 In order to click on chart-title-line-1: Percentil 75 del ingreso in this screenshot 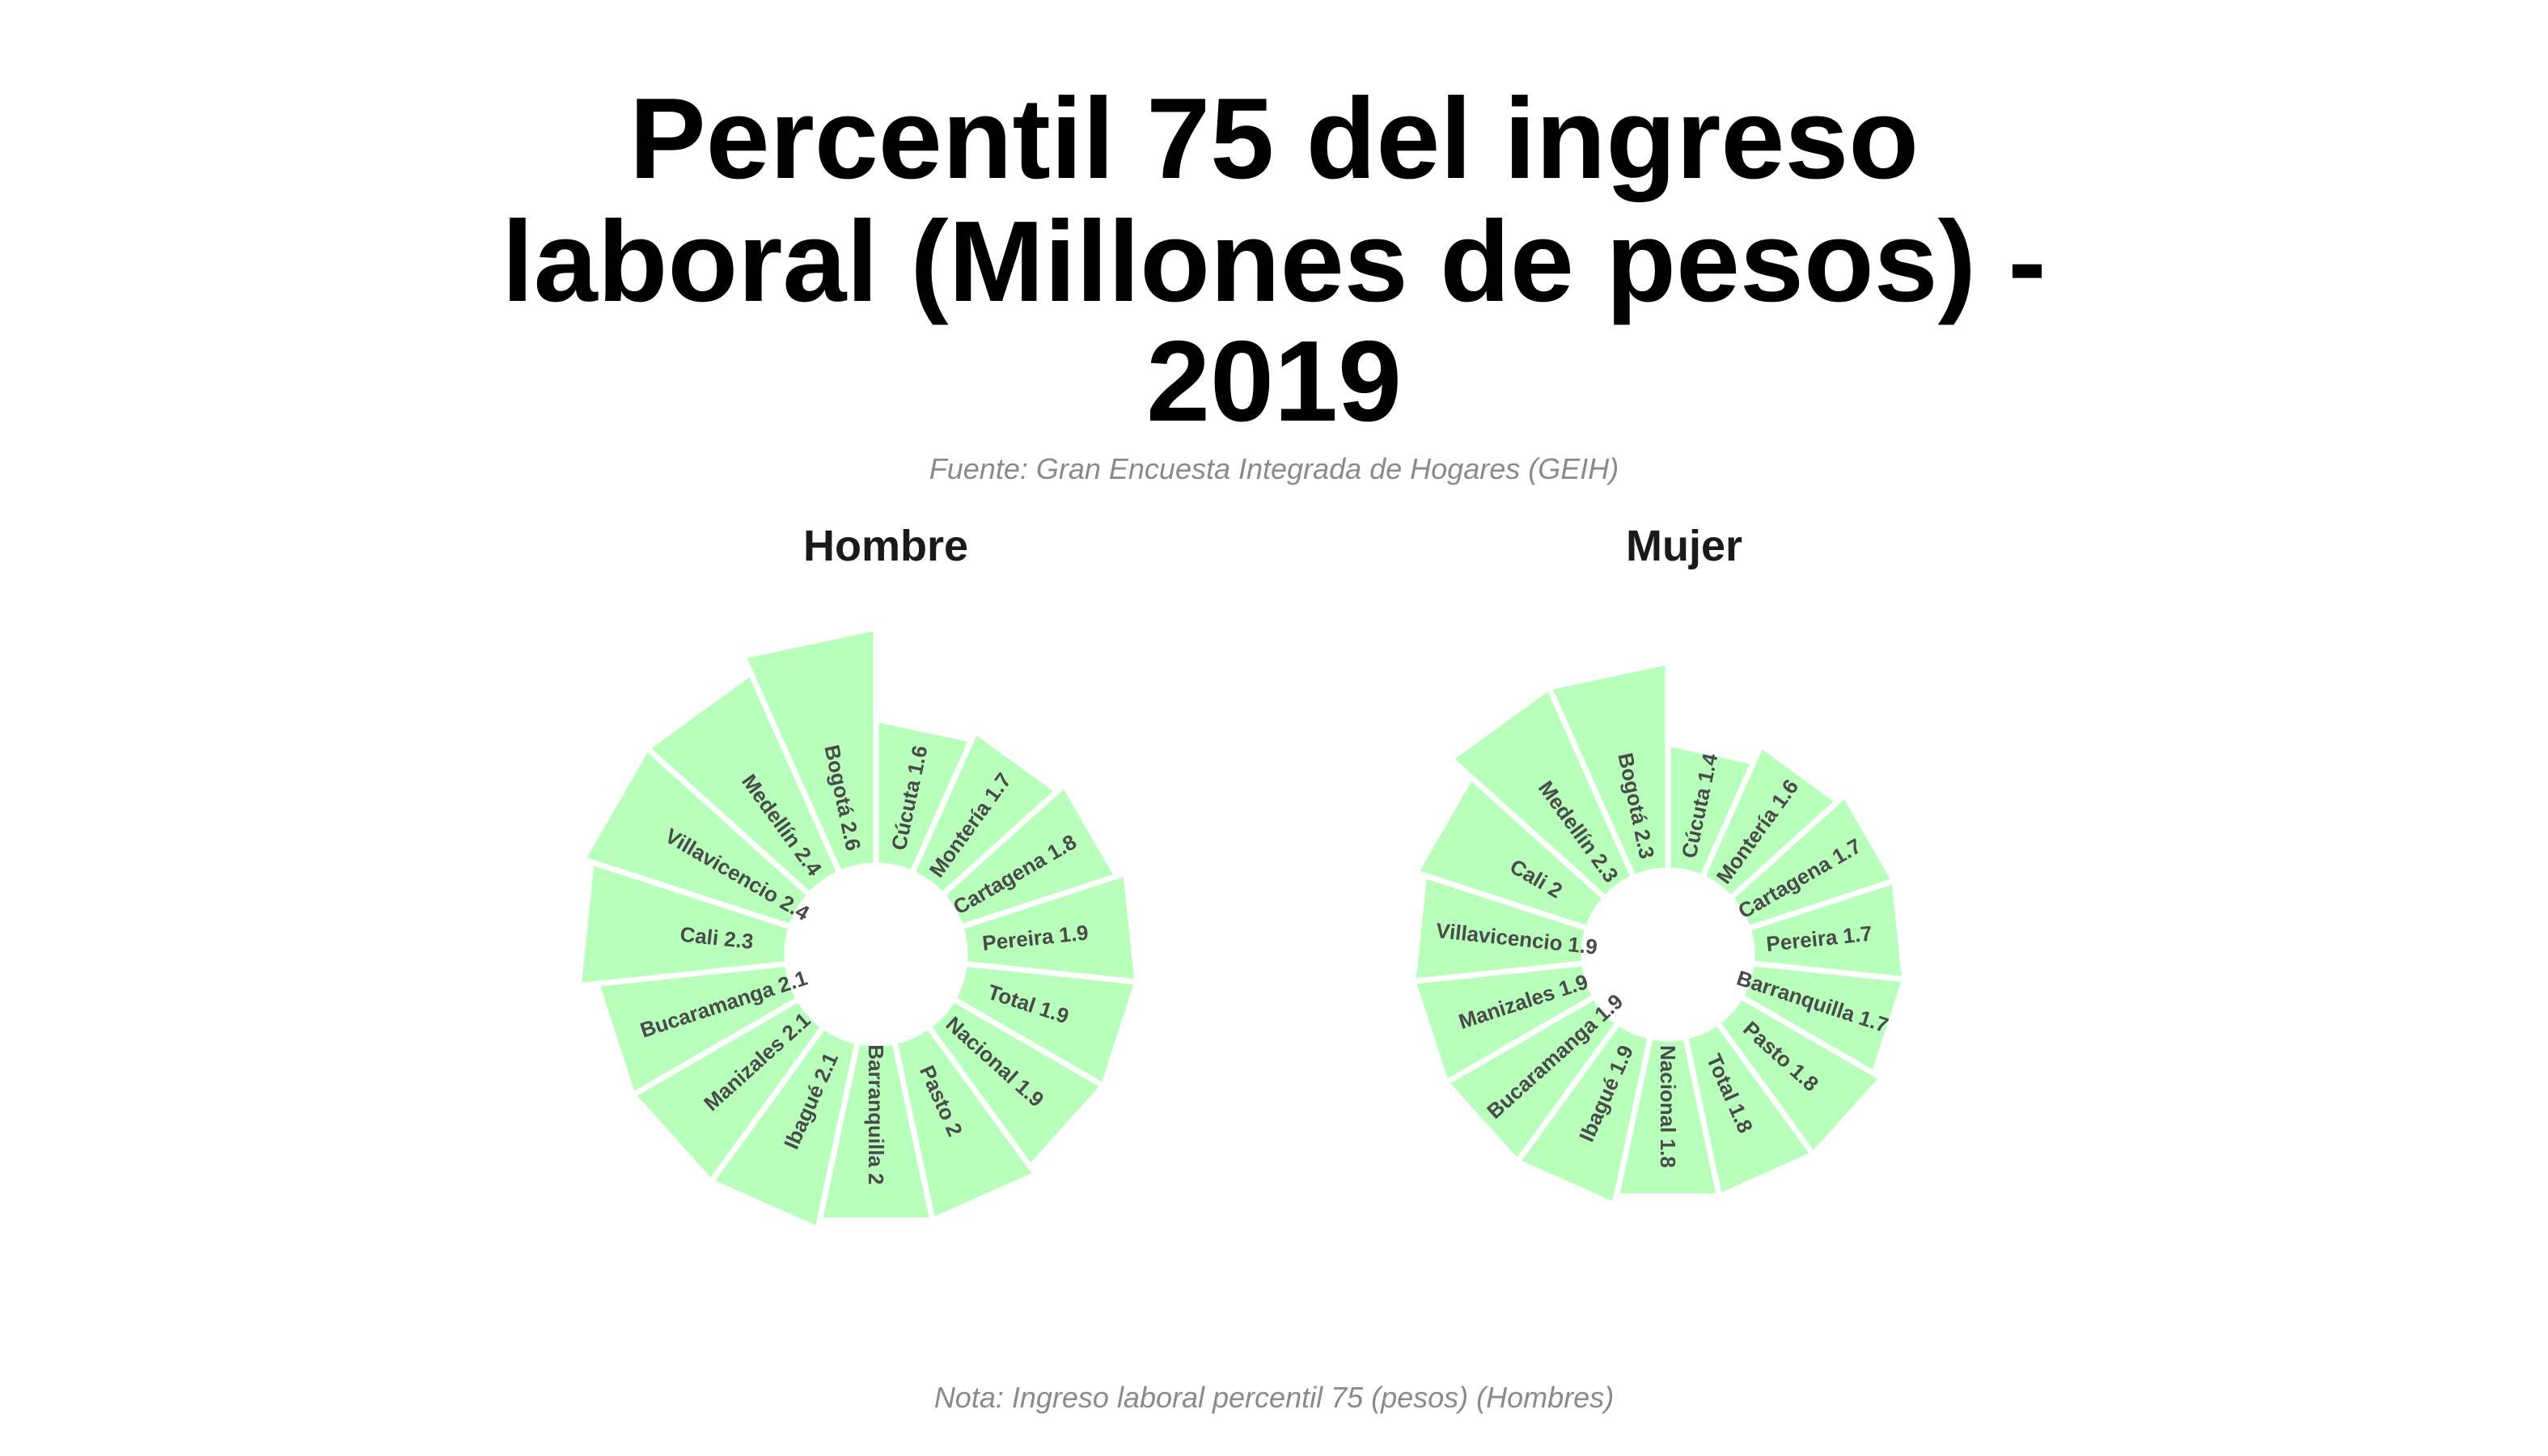, I will do `click(1274, 138)`.